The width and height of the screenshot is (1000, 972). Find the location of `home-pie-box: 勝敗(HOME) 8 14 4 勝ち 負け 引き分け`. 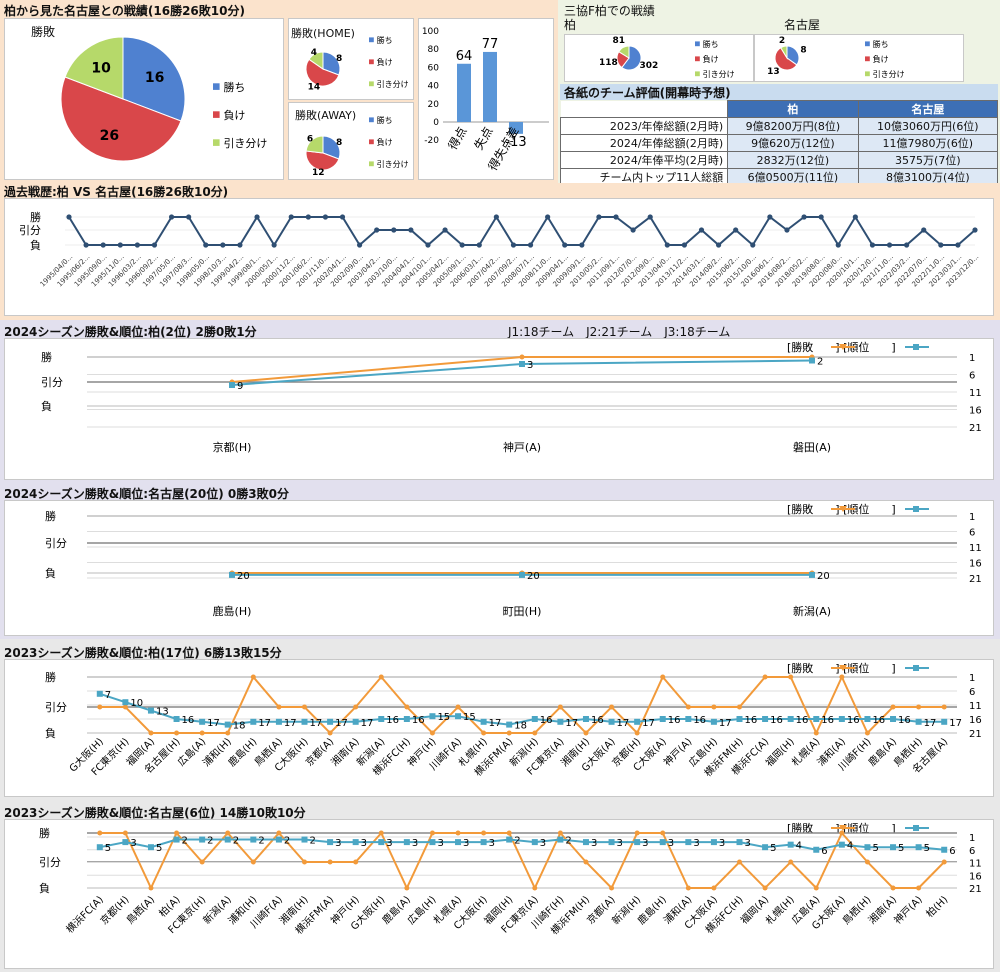

home-pie-box: 勝敗(HOME) 8 14 4 勝ち 負け 引き分け is located at coordinates (351, 59).